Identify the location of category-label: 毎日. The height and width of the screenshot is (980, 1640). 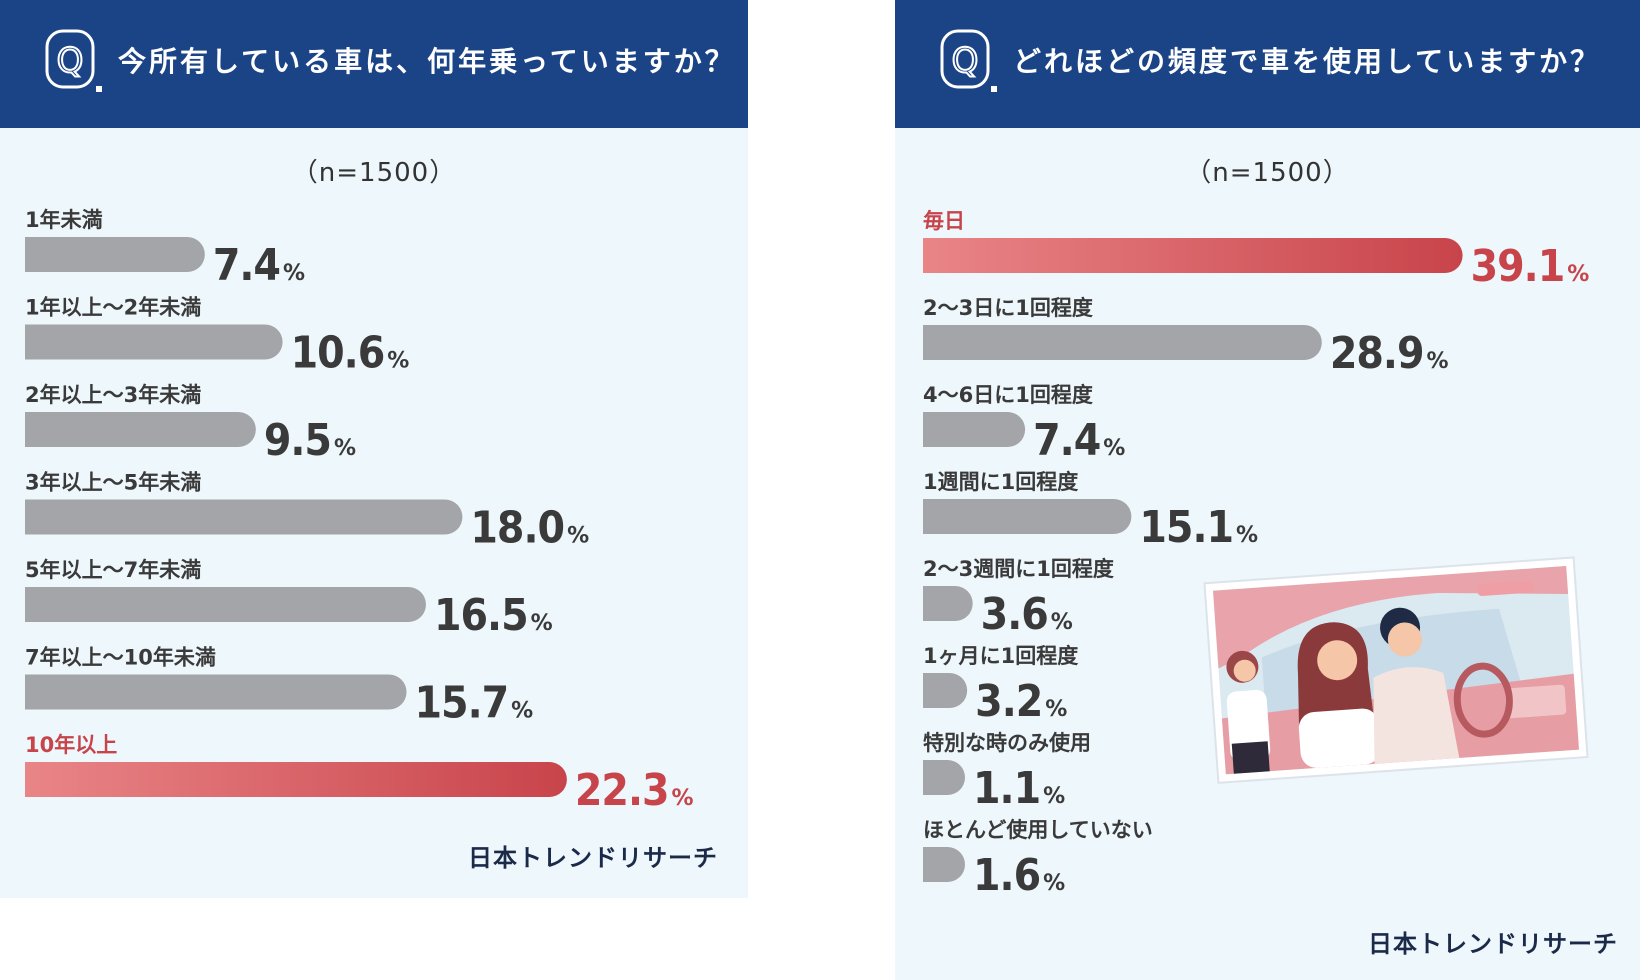
(944, 221).